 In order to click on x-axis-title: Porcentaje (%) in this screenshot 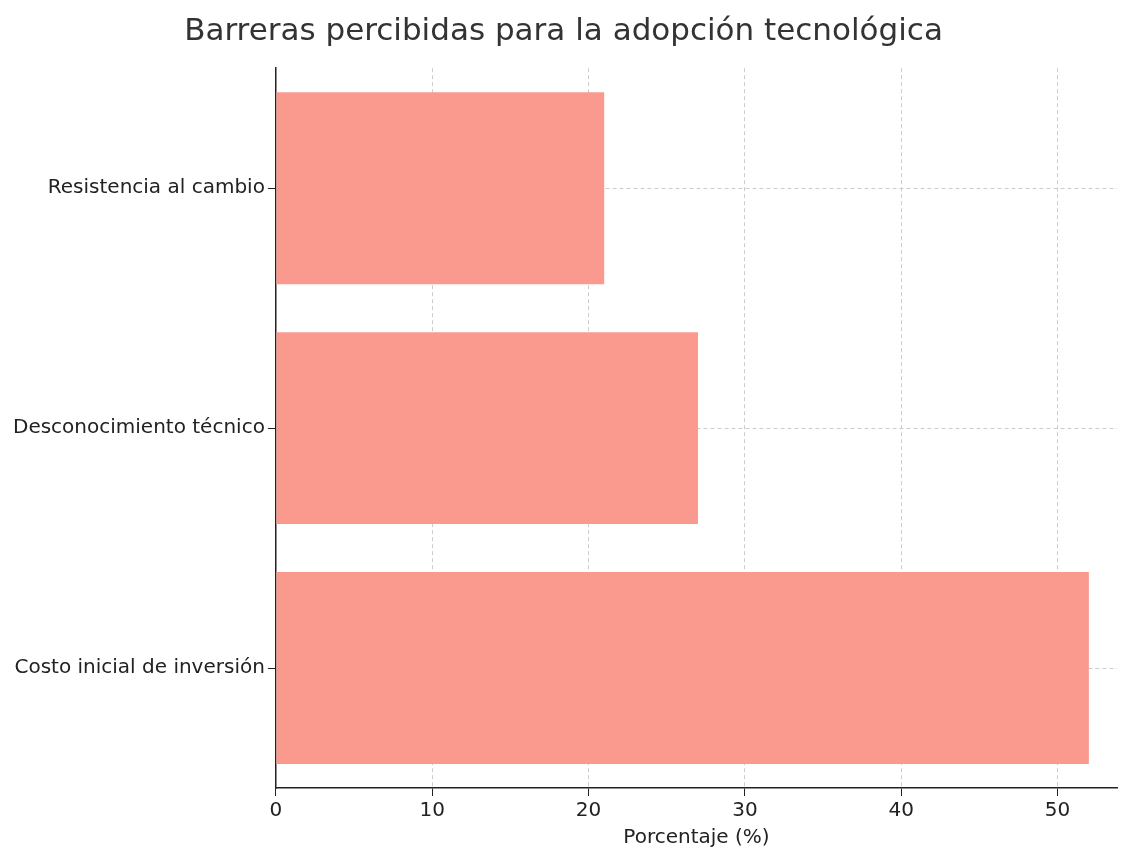, I will do `click(696, 836)`.